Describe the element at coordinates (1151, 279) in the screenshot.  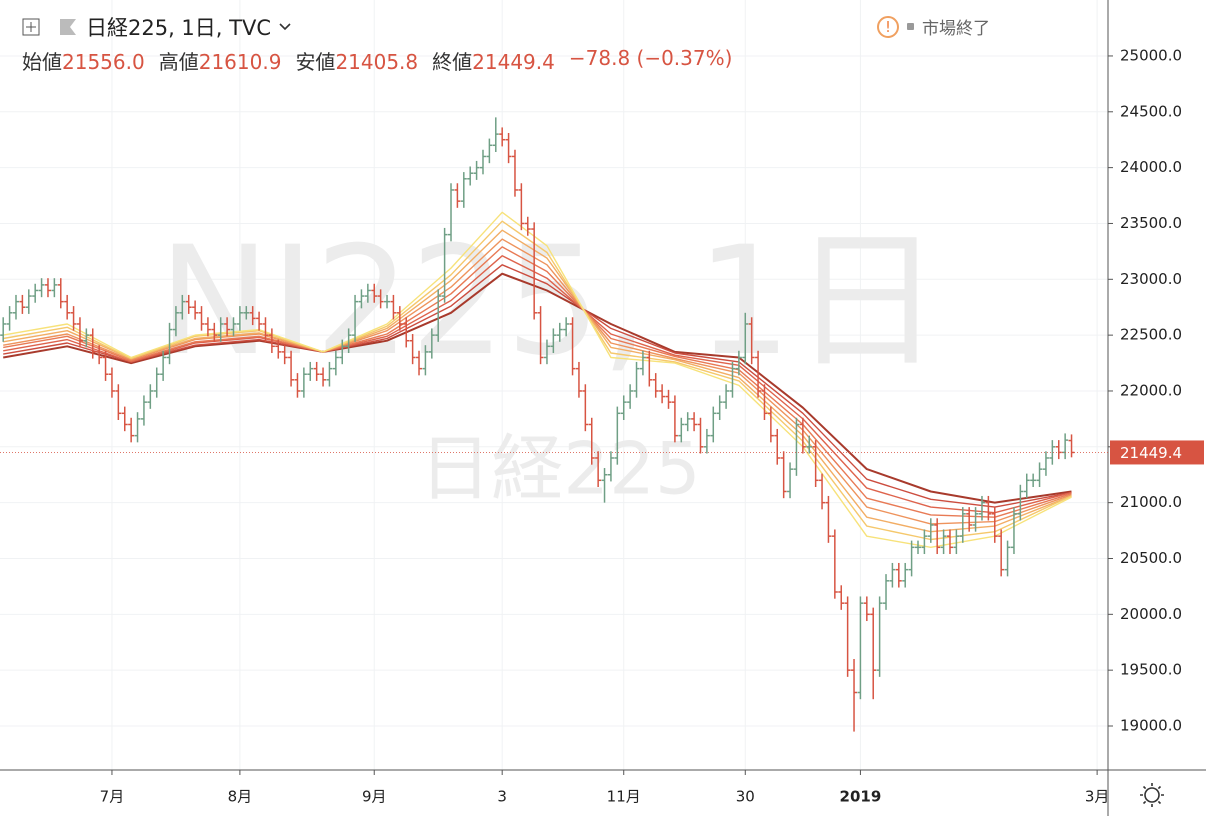
I see `y-tick-label: 23000.0` at that location.